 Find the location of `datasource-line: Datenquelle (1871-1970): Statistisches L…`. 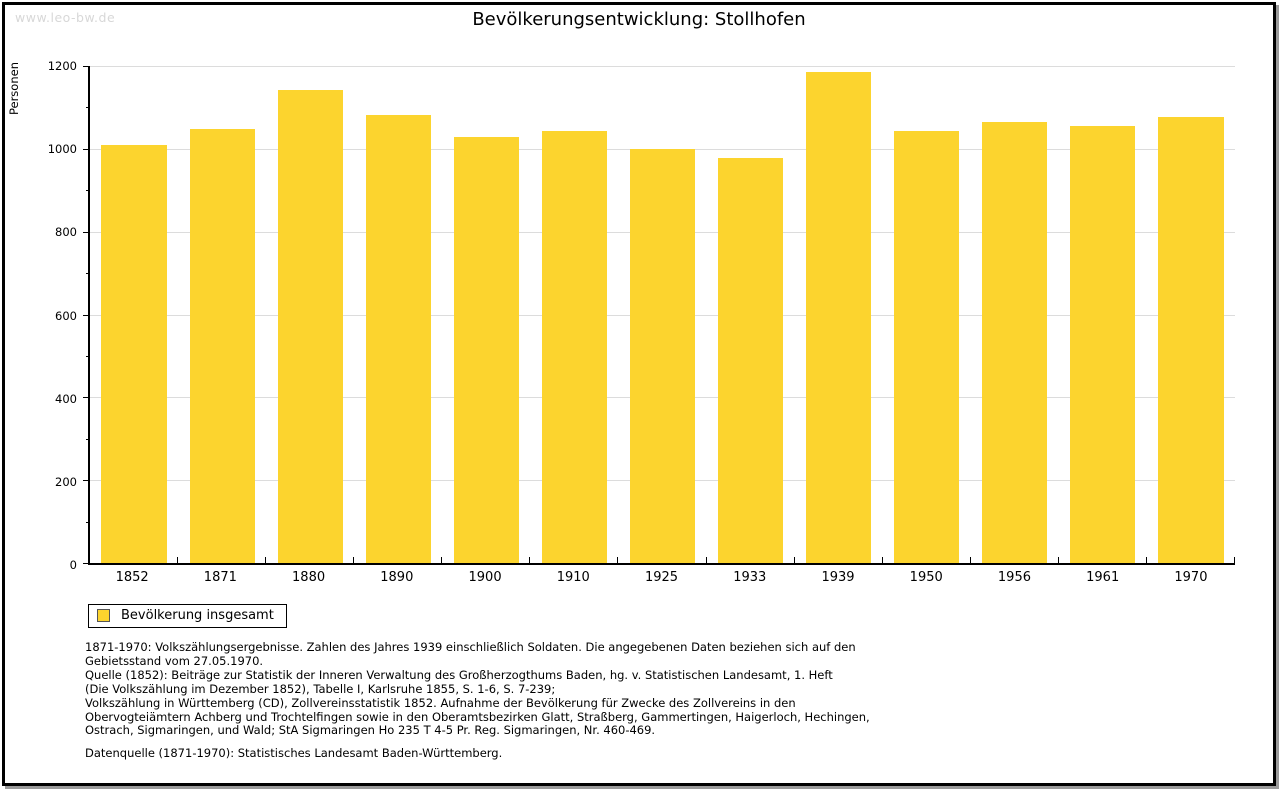

datasource-line: Datenquelle (1871-1970): Statistisches L… is located at coordinates (294, 753).